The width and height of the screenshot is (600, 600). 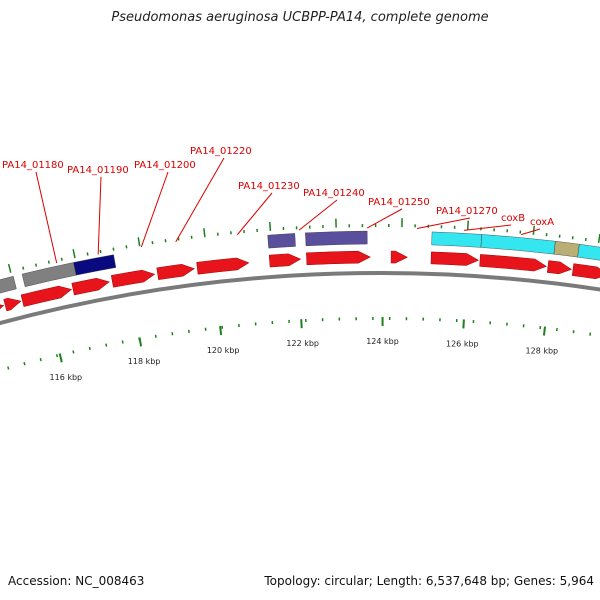 What do you see at coordinates (542, 222) in the screenshot?
I see `gene-label: coxA` at bounding box center [542, 222].